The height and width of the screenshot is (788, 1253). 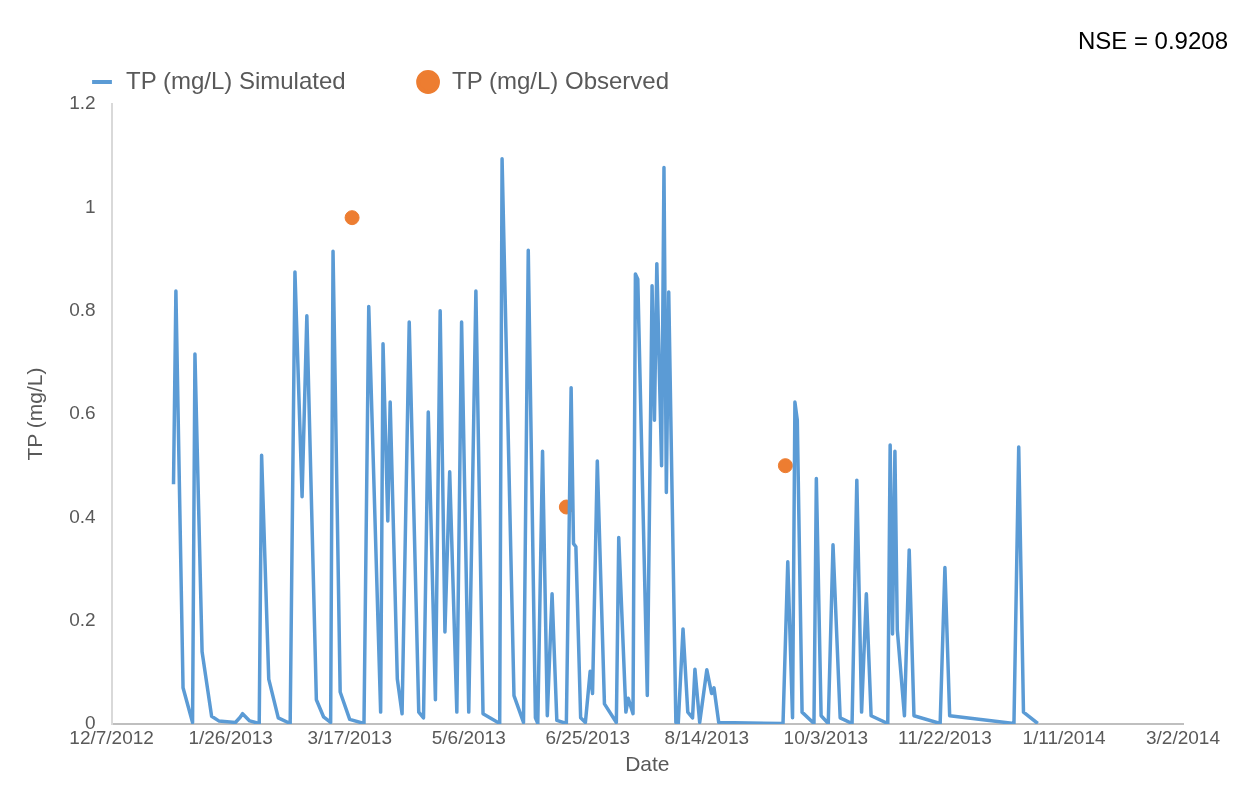 What do you see at coordinates (468, 737) in the screenshot?
I see `x-tick-label: 5/6/2013` at bounding box center [468, 737].